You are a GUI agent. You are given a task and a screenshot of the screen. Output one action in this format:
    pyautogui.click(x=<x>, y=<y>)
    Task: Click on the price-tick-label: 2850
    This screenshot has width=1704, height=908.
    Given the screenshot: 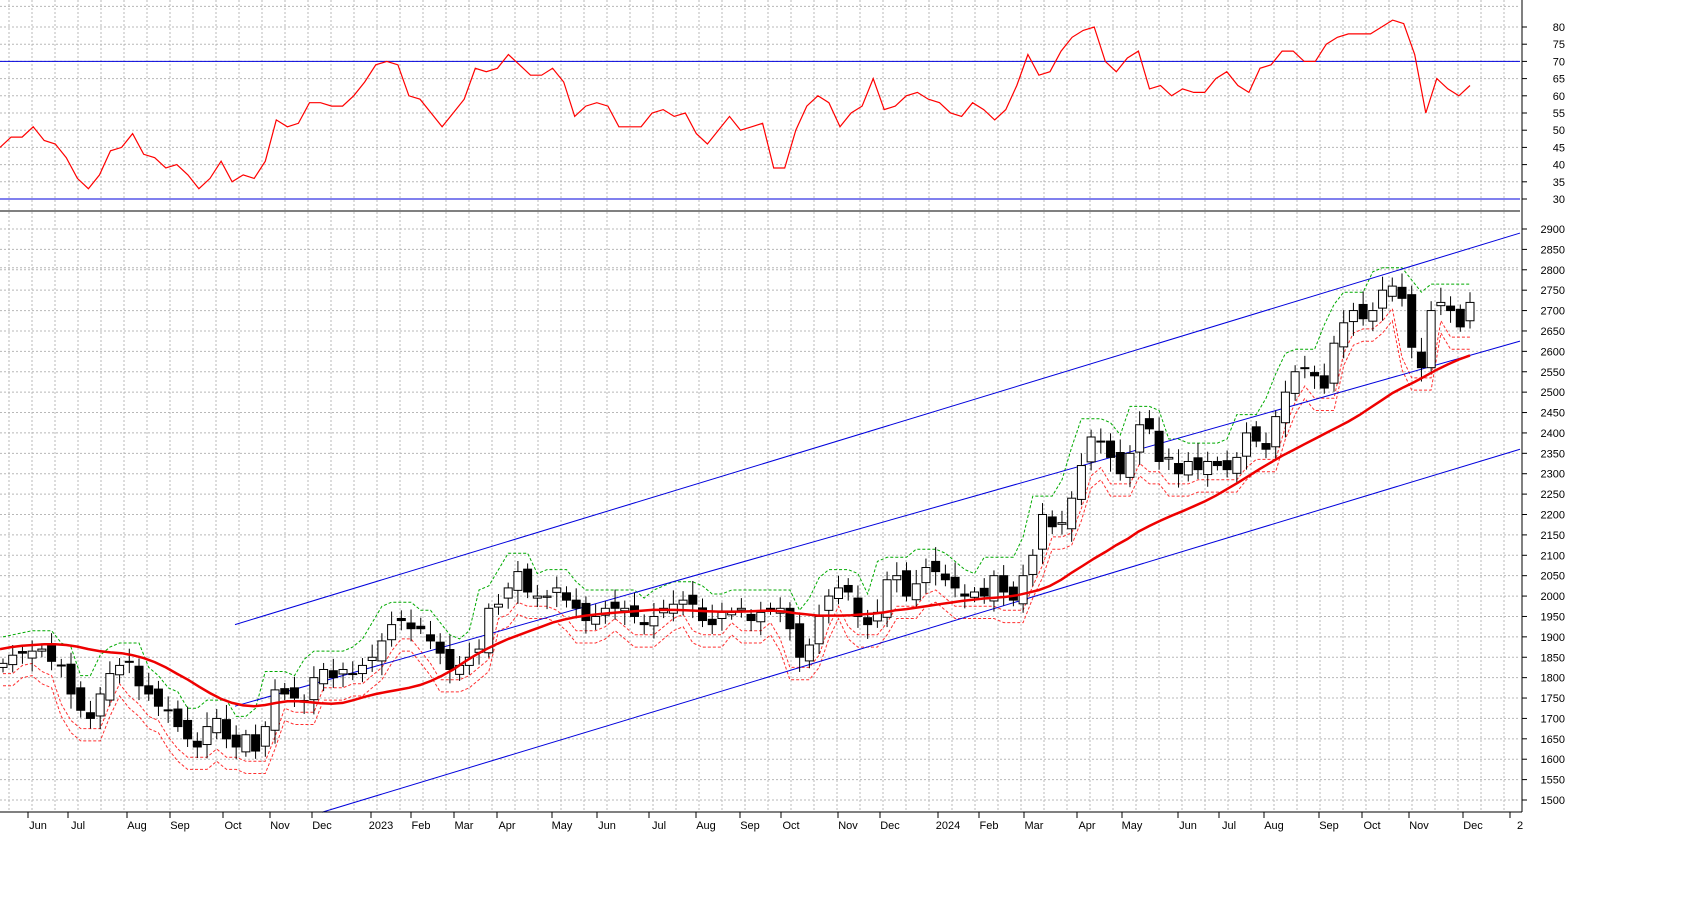 What is the action you would take?
    pyautogui.click(x=1553, y=250)
    